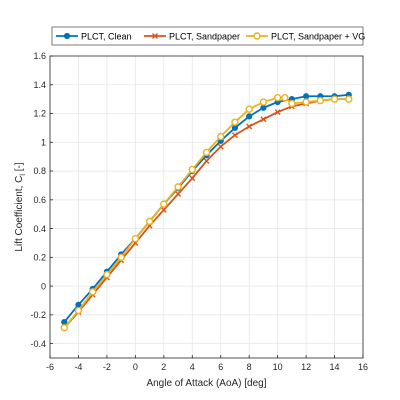  What do you see at coordinates (204, 36) in the screenshot?
I see `legend-label-sandpaper: PLCT, Sandpaper` at bounding box center [204, 36].